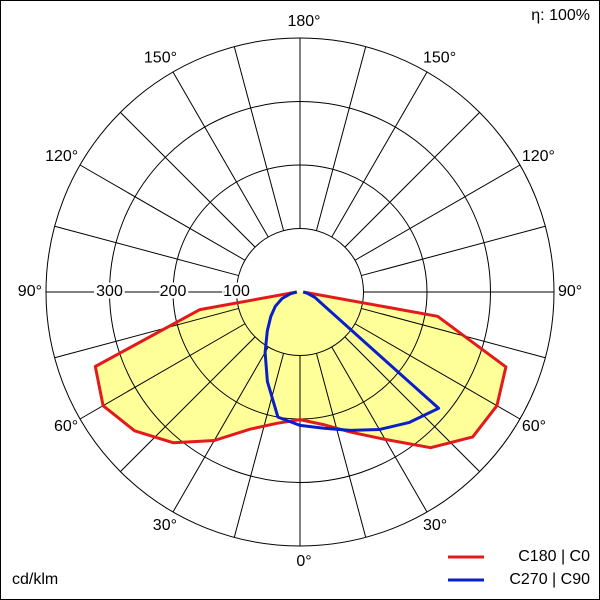 The image size is (600, 600). I want to click on r-tick-label: 200, so click(173, 291).